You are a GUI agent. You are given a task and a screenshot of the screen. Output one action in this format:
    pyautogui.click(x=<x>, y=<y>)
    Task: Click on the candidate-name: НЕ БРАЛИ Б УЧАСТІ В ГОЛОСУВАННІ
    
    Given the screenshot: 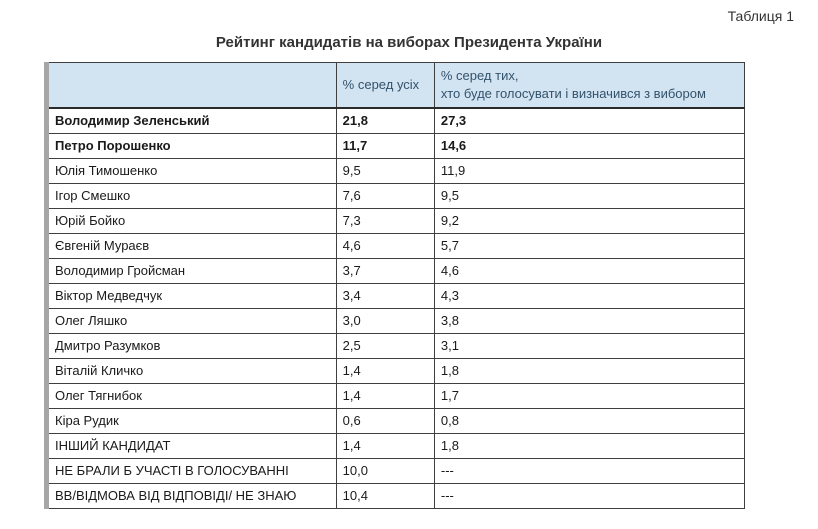 What is the action you would take?
    pyautogui.click(x=191, y=471)
    